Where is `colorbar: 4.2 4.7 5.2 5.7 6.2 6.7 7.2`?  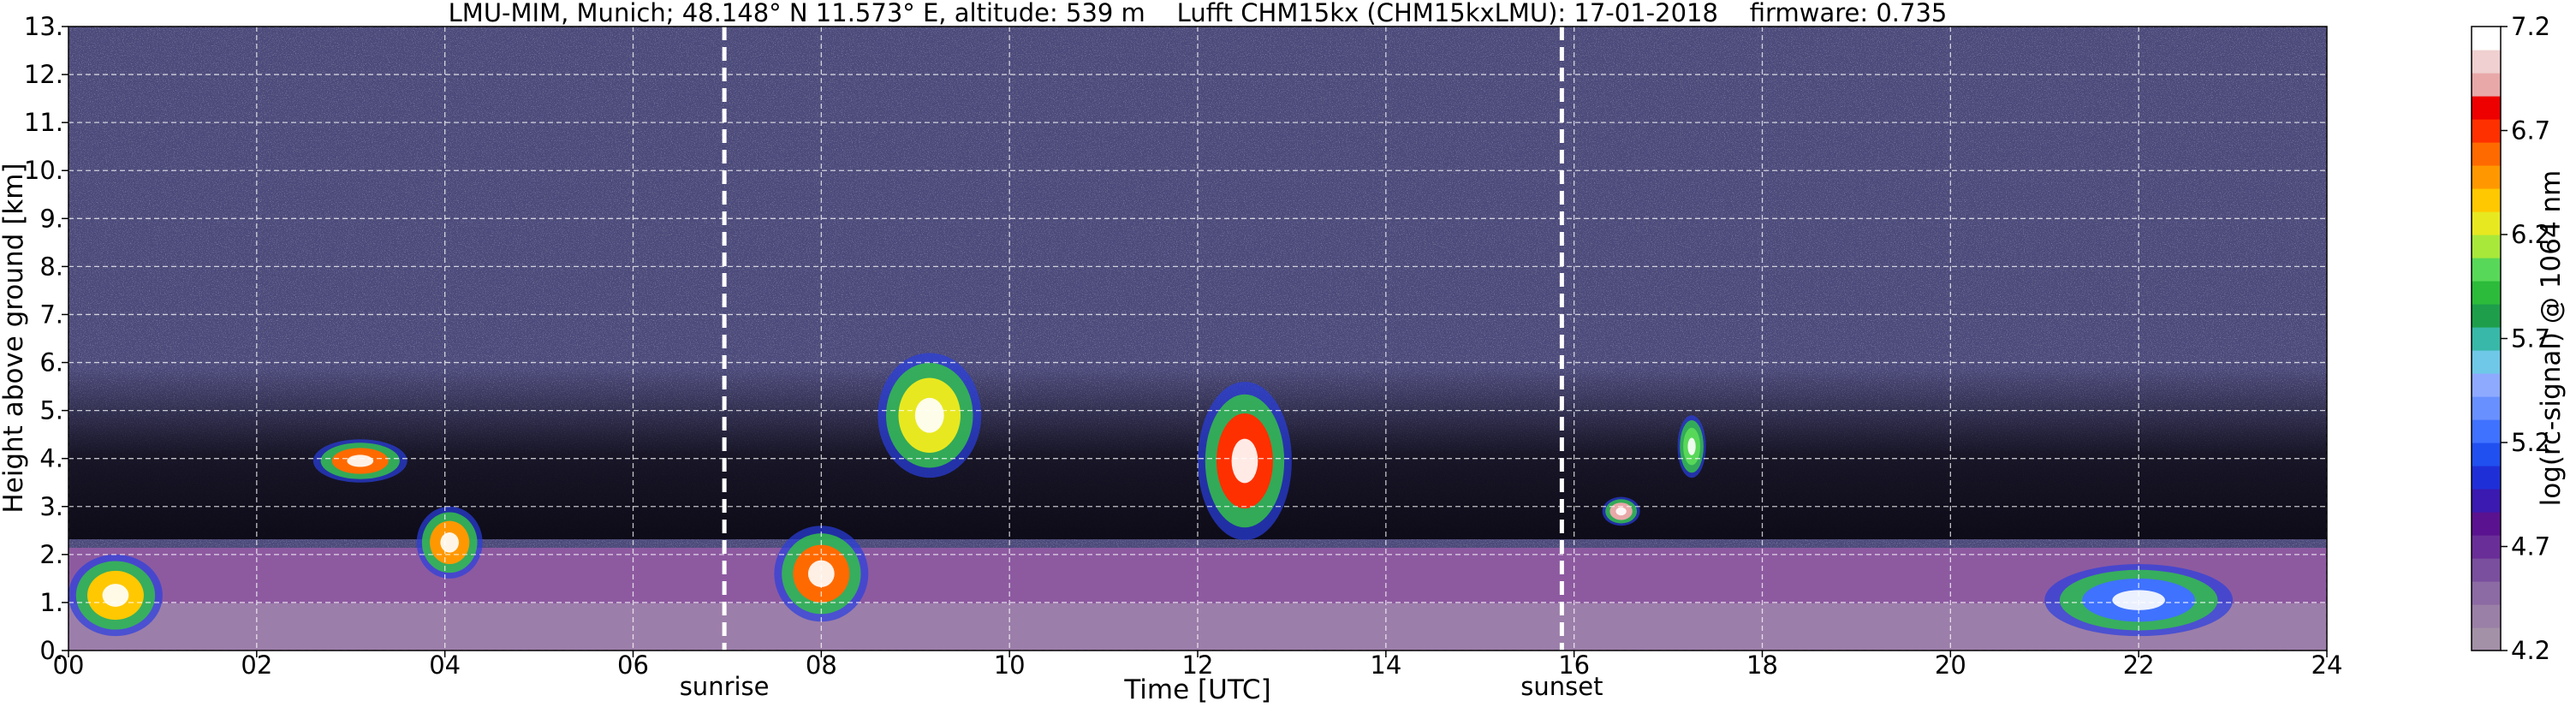 colorbar: 4.2 4.7 5.2 5.7 6.2 6.7 7.2 is located at coordinates (2510, 338).